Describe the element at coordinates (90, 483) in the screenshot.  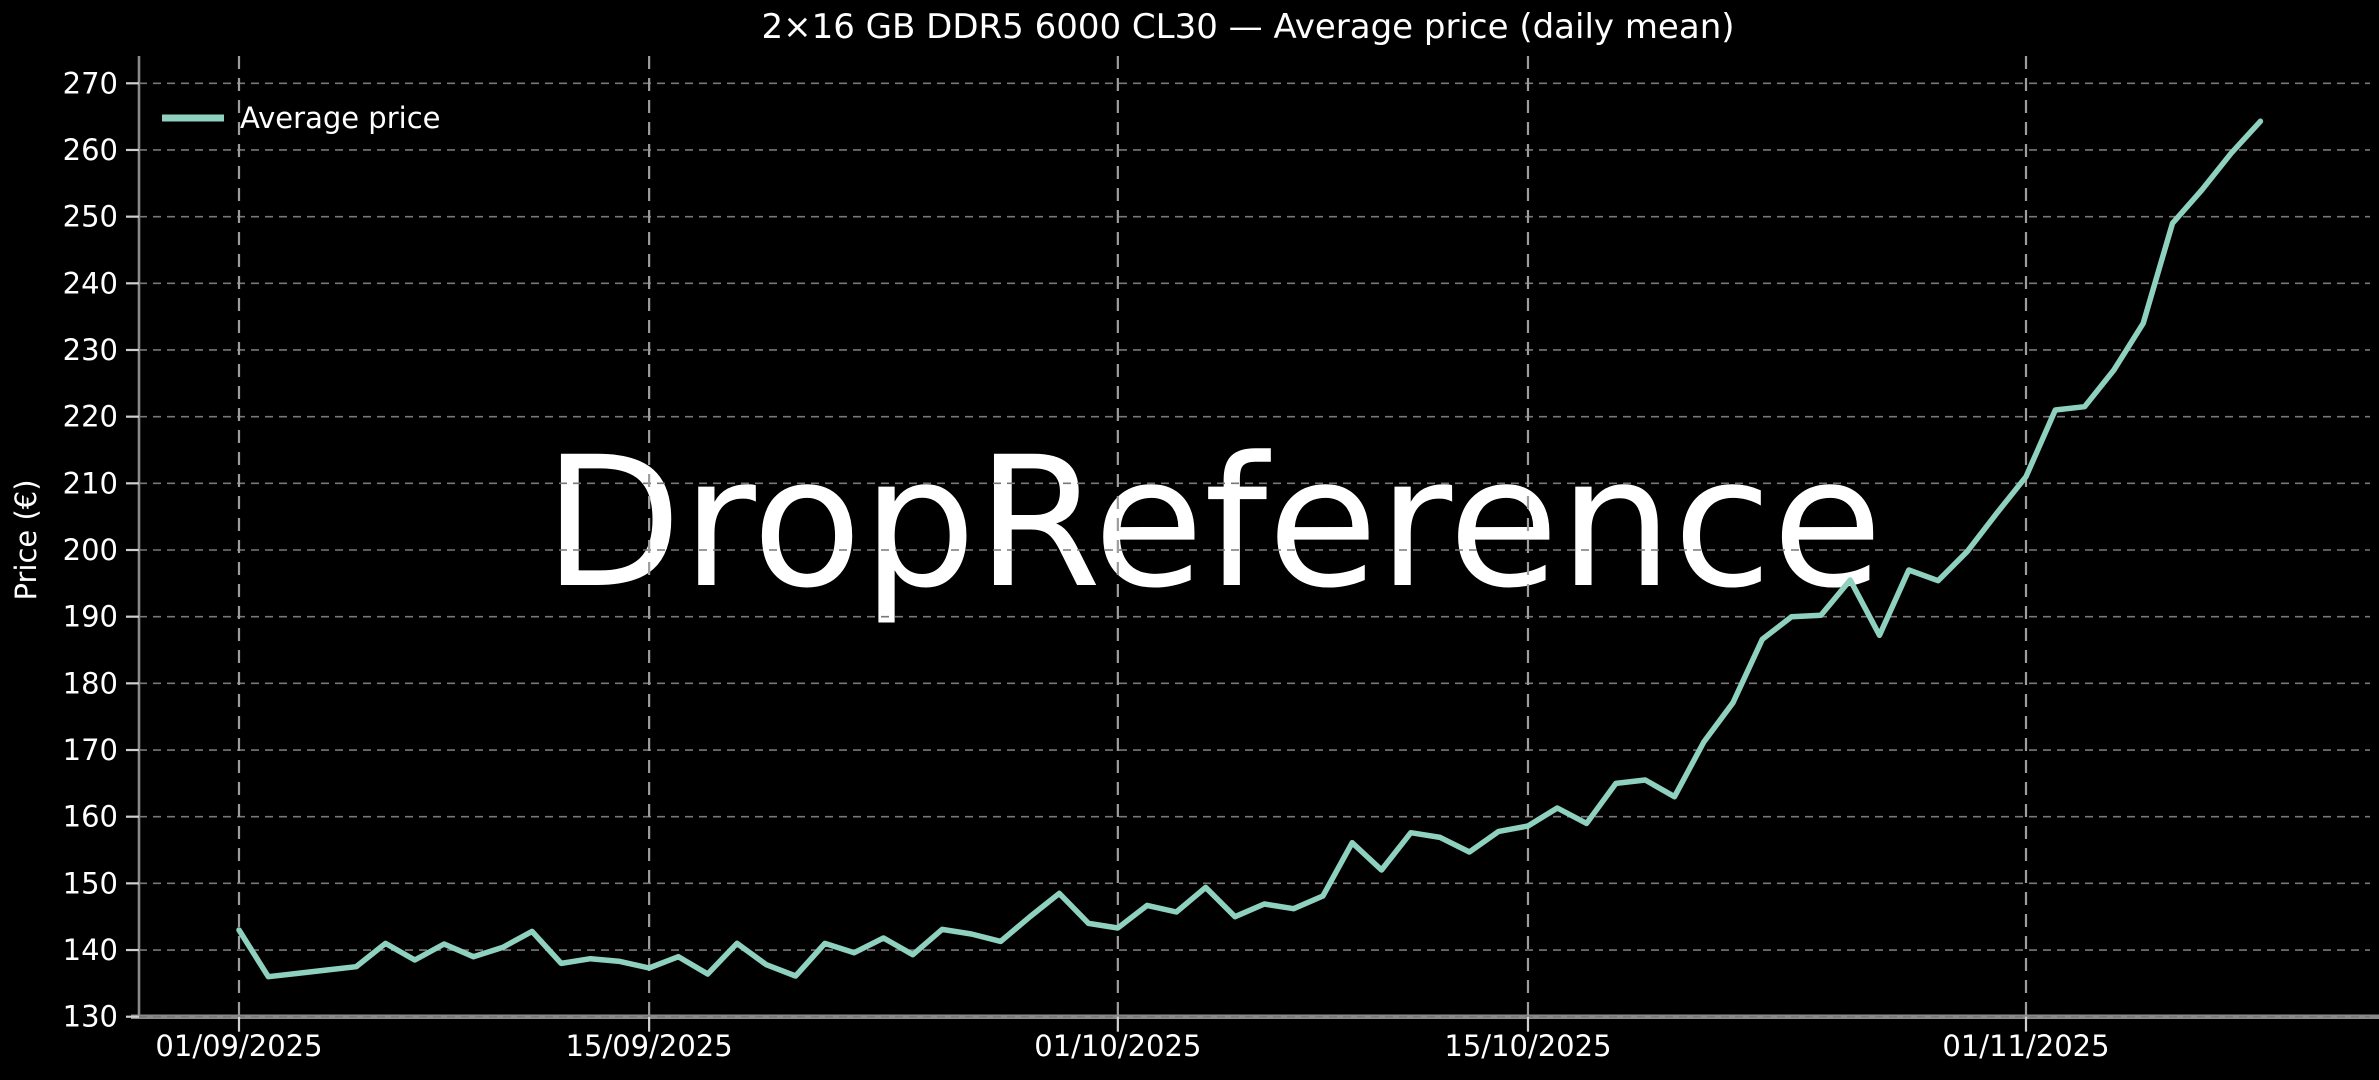
I see `y-tick-label: 210` at that location.